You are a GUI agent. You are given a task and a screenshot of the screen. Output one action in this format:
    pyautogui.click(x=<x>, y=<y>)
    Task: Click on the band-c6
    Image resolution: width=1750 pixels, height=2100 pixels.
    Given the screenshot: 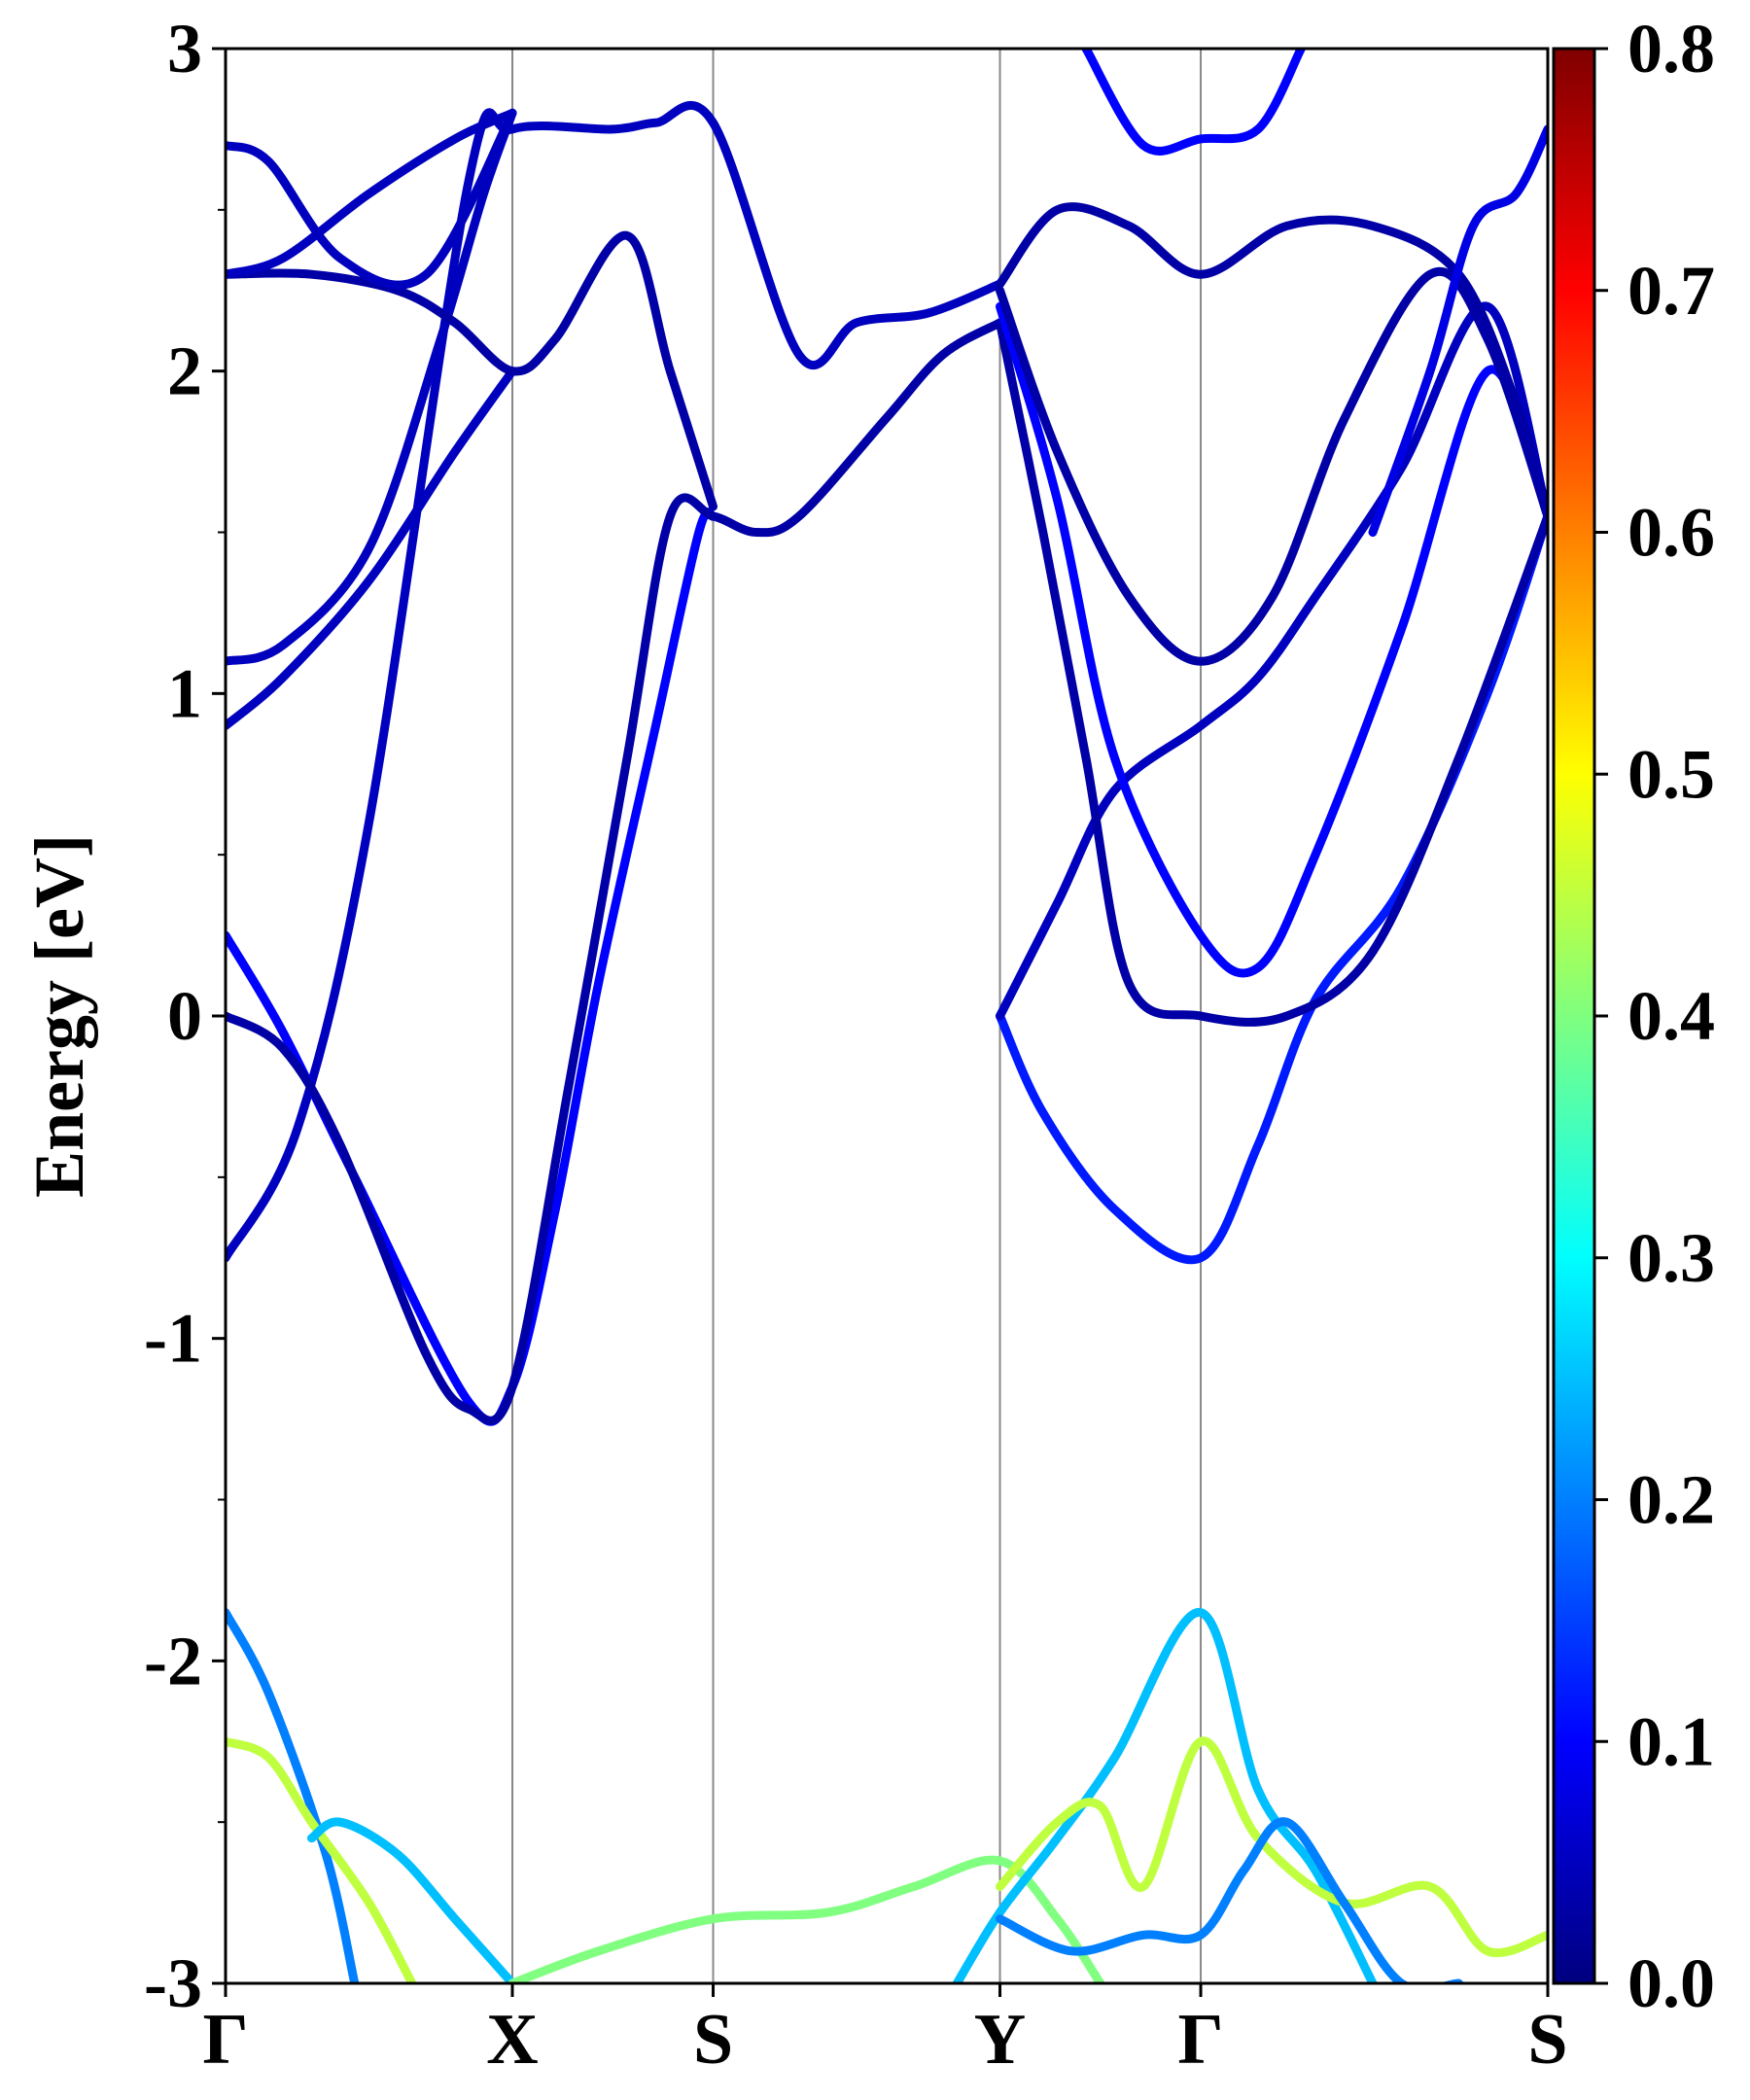 What is the action you would take?
    pyautogui.click(x=472, y=370)
    